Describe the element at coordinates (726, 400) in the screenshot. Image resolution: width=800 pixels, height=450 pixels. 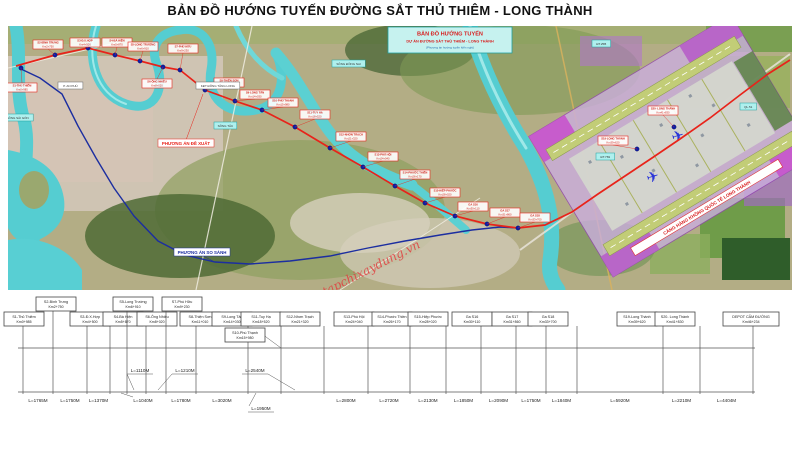
I see `segment-length-label: L=4404M` at that location.